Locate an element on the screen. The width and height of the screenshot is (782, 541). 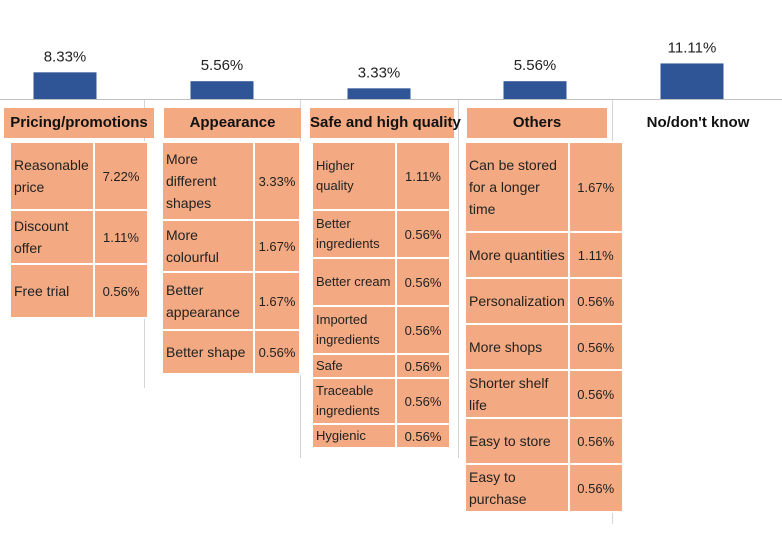
row-label: More shops is located at coordinates (517, 347).